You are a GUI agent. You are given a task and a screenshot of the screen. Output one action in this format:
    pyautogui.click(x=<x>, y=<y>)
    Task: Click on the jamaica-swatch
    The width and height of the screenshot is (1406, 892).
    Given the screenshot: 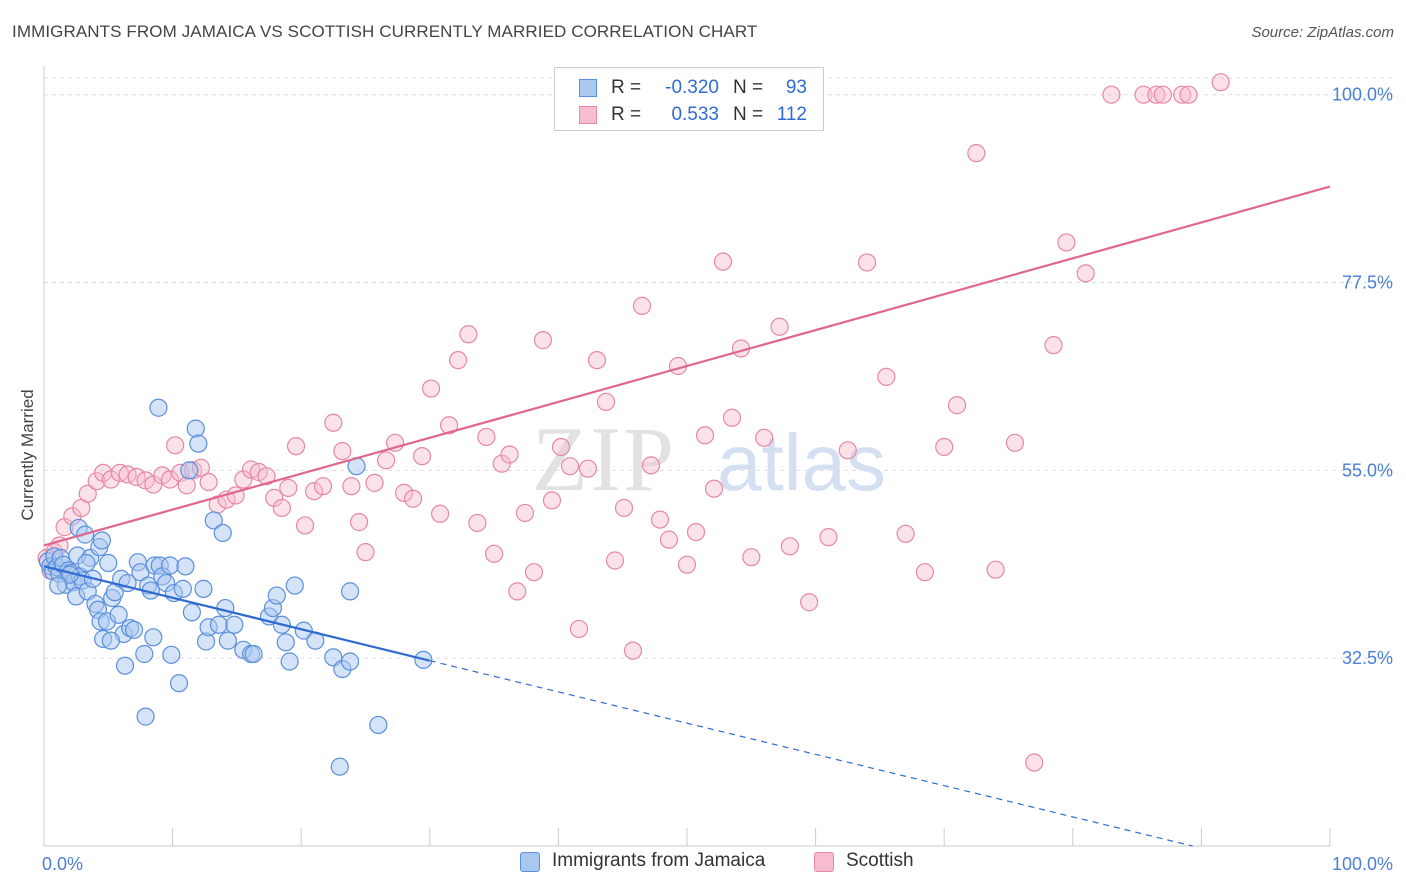 What is the action you would take?
    pyautogui.click(x=588, y=88)
    